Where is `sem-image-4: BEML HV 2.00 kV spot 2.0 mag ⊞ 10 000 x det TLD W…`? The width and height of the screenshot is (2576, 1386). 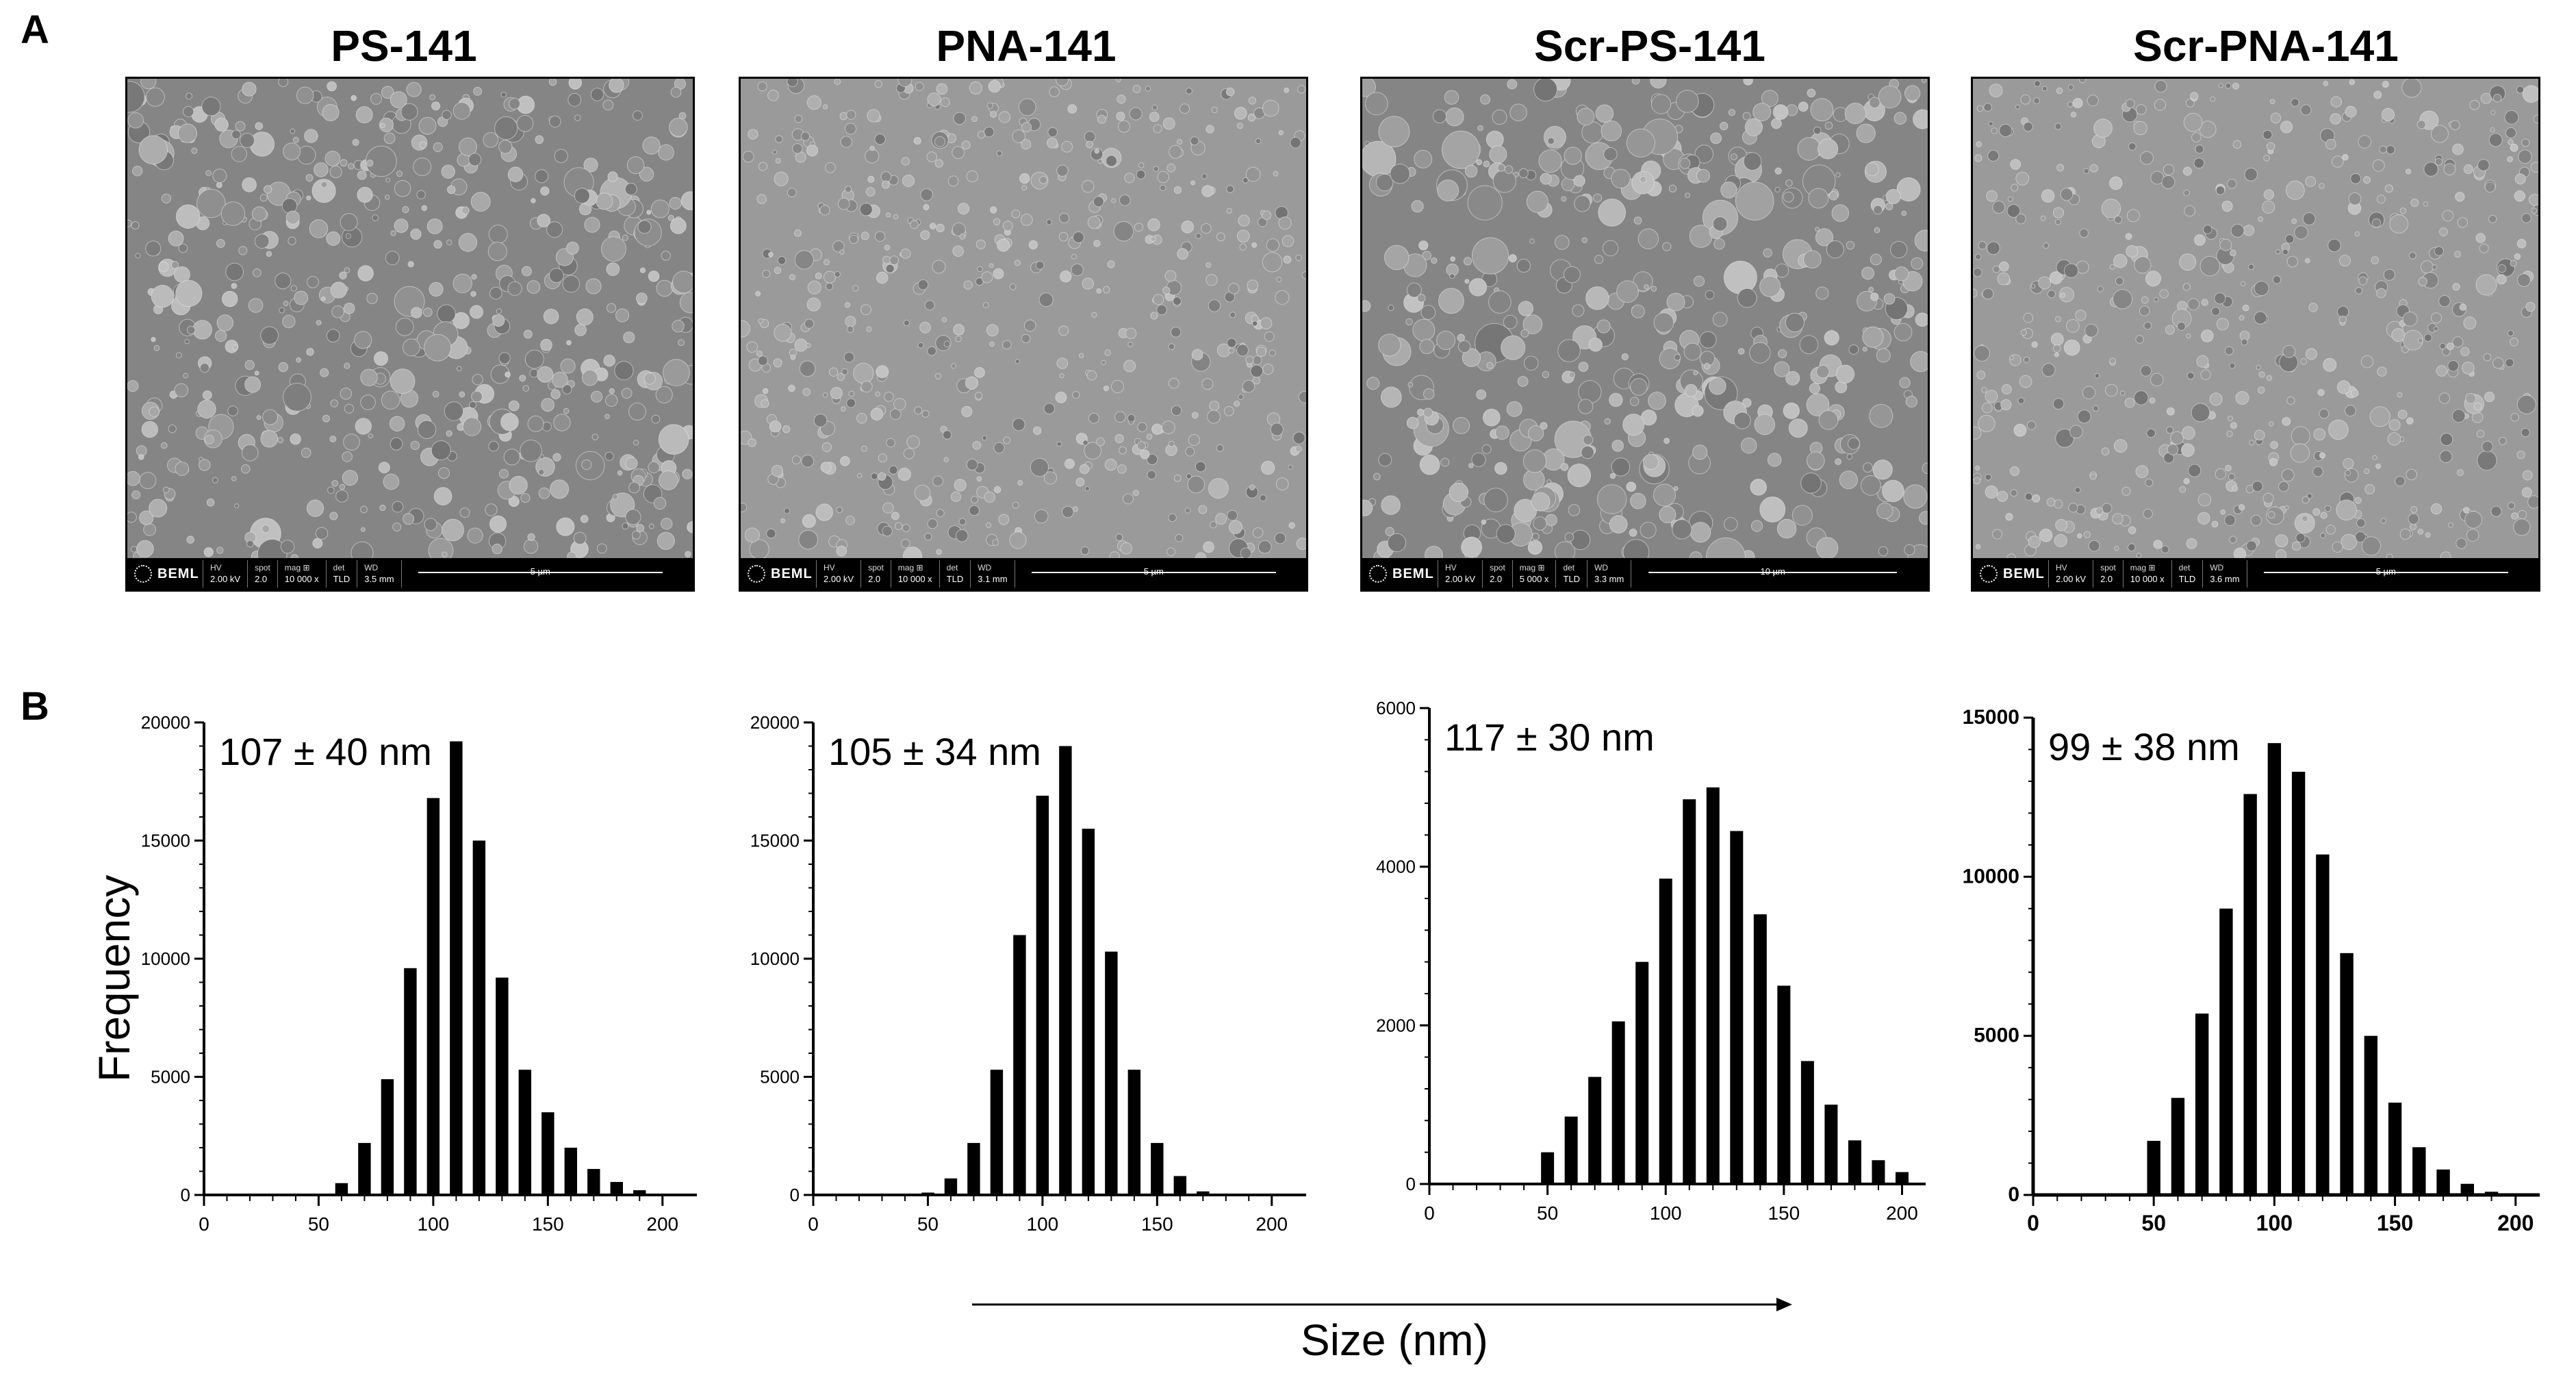 sem-image-4: BEML HV 2.00 kV spot 2.0 mag ⊞ 10 000 x det TLD W… is located at coordinates (2255, 334).